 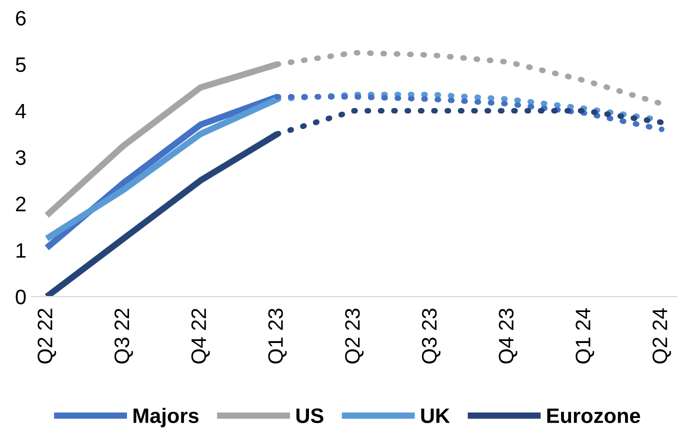 I want to click on x-tick-label: Q3 23, so click(x=431, y=336).